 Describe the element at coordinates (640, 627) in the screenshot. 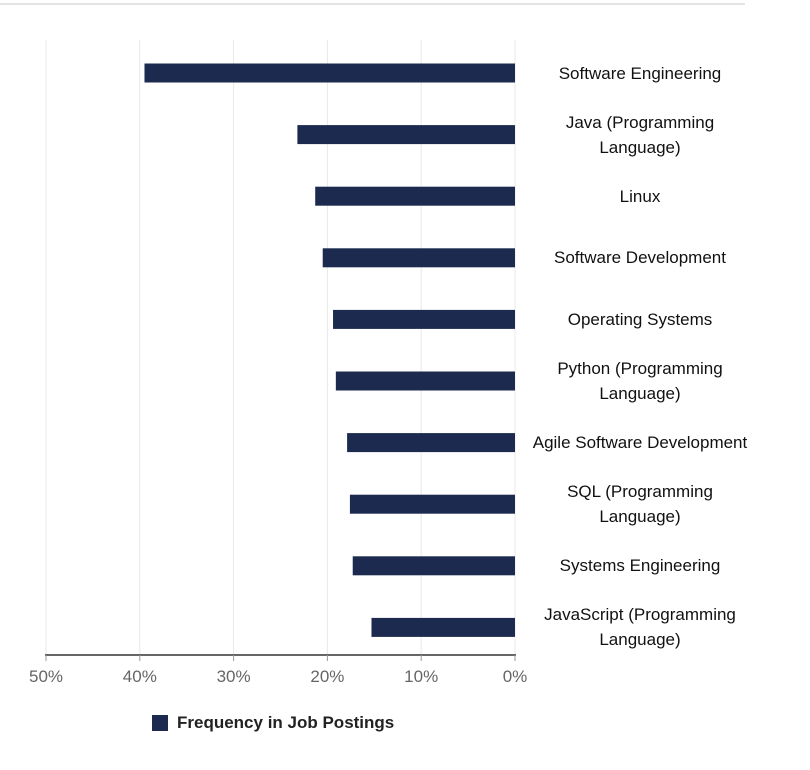

I see `category-label: JavaScript (Programming Language)` at that location.